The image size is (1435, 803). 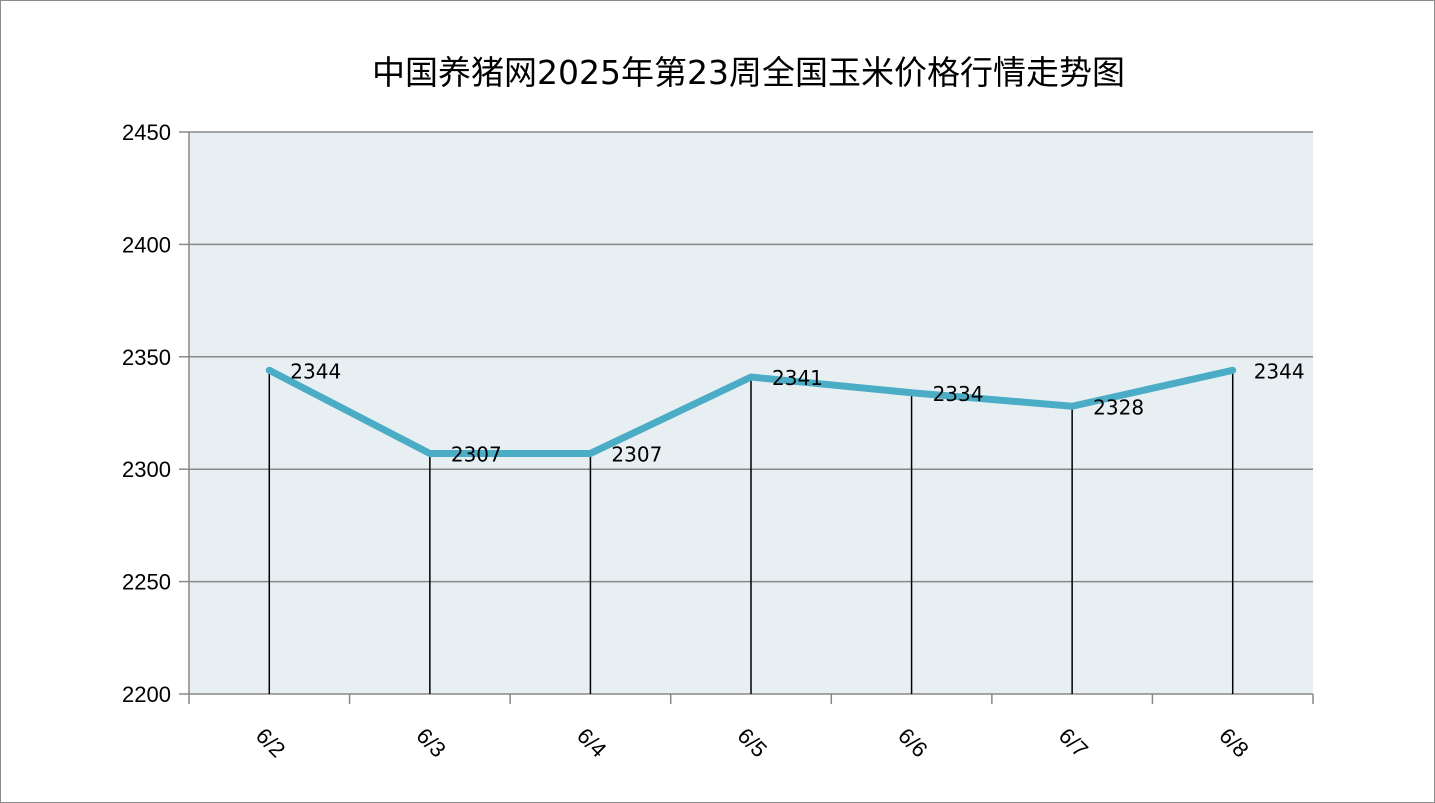 I want to click on x-tick-label: 6/4, so click(x=591, y=742).